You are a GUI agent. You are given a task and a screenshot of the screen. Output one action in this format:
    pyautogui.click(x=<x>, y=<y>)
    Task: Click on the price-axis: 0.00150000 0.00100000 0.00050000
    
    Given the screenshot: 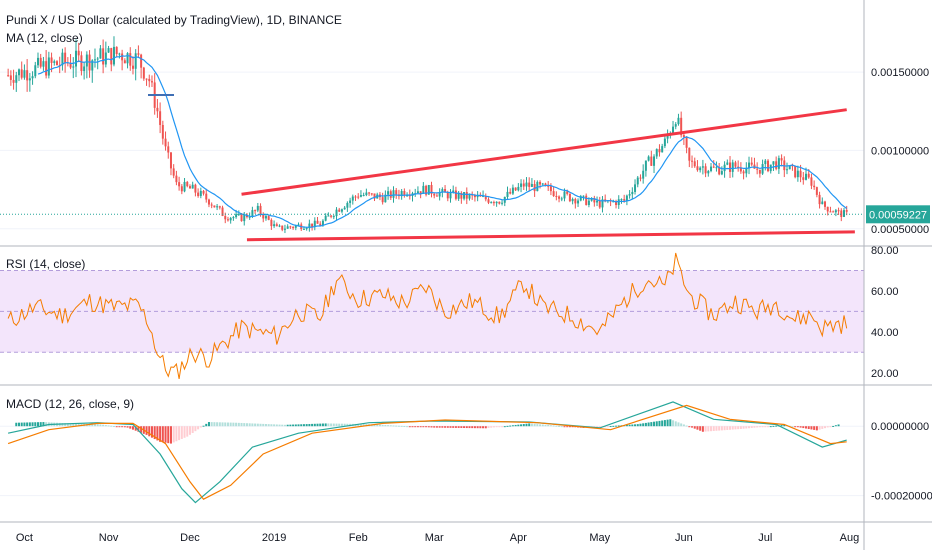 What is the action you would take?
    pyautogui.click(x=900, y=151)
    